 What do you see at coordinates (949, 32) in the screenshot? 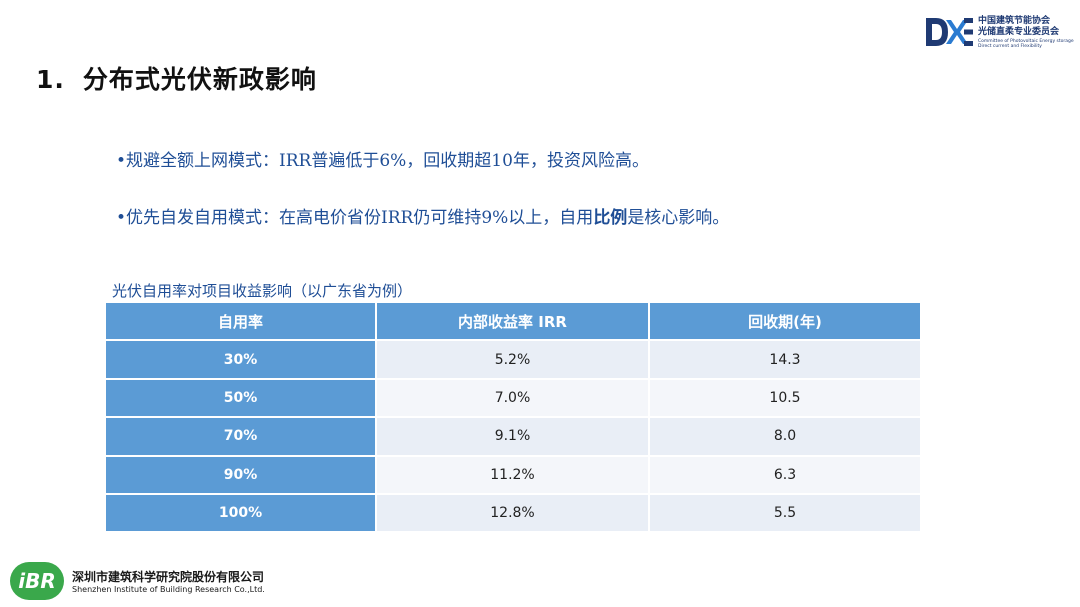
I see `dce-logo-icon` at bounding box center [949, 32].